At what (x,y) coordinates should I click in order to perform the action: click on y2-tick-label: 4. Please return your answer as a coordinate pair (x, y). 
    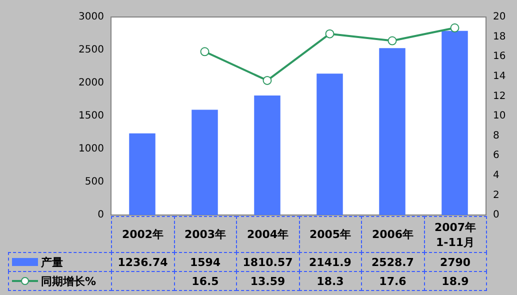
    Looking at the image, I should click on (496, 175).